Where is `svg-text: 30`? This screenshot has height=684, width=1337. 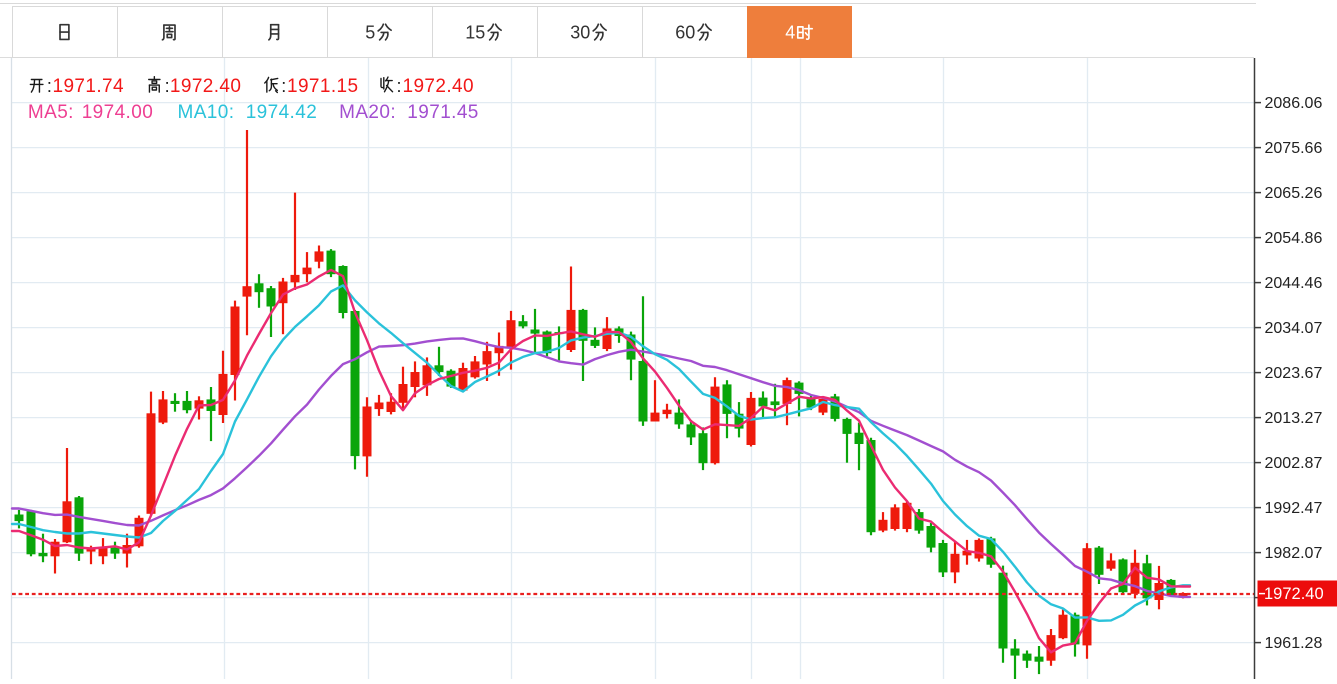
svg-text: 30 is located at coordinates (580, 33).